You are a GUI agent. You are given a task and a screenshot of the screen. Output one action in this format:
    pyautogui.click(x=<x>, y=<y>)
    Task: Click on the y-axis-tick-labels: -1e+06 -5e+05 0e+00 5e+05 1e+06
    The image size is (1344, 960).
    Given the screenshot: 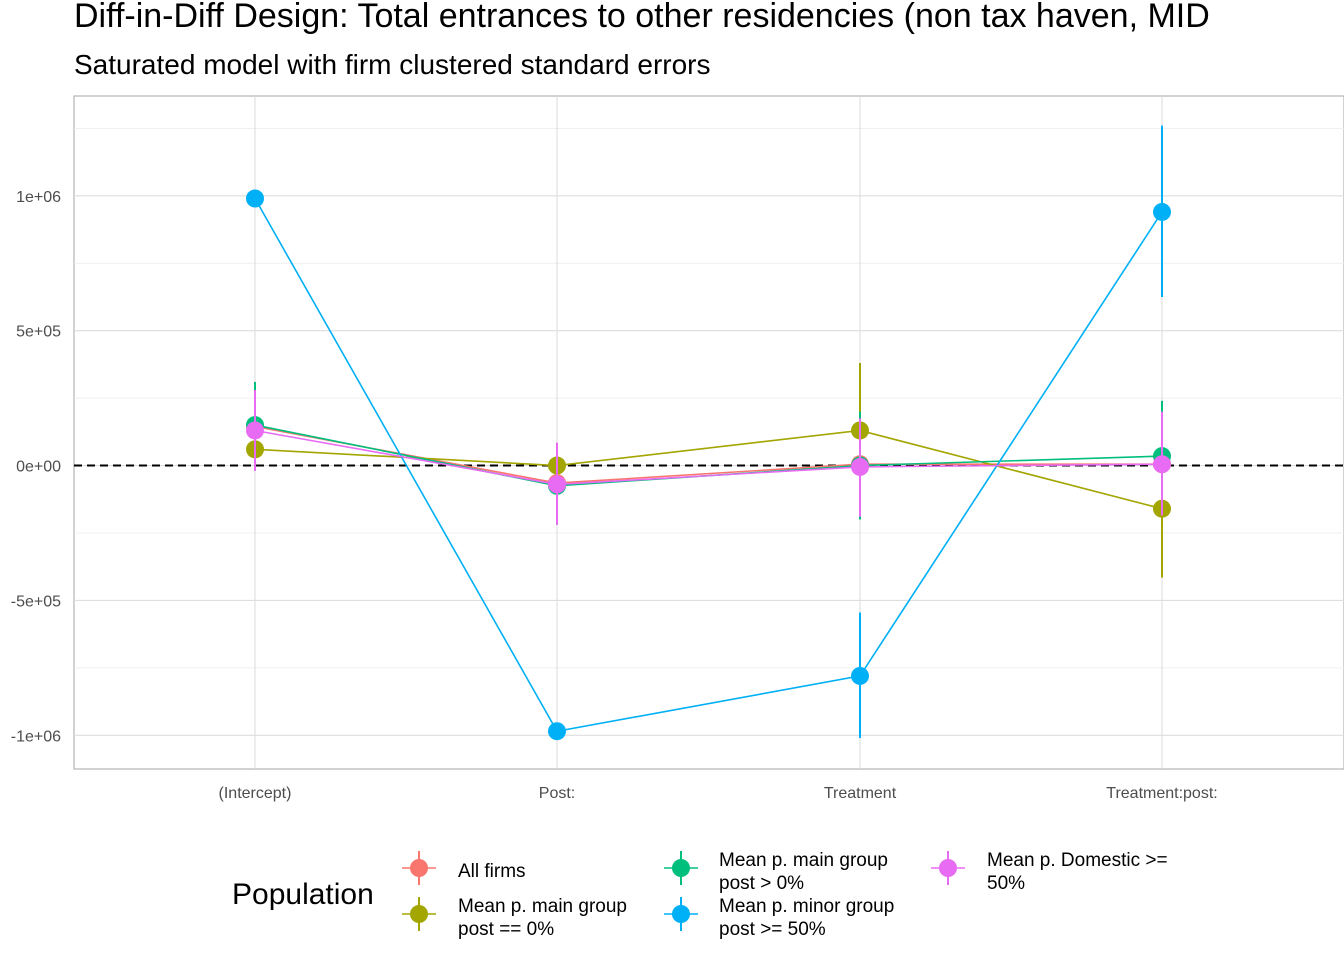 What is the action you would take?
    pyautogui.click(x=36, y=467)
    